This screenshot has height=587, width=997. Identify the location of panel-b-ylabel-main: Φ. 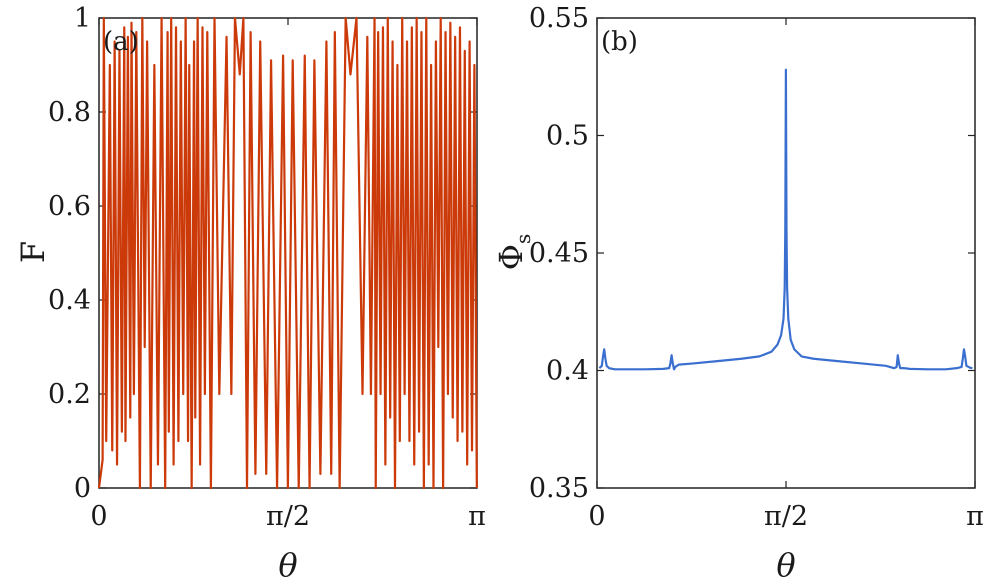
(511, 257).